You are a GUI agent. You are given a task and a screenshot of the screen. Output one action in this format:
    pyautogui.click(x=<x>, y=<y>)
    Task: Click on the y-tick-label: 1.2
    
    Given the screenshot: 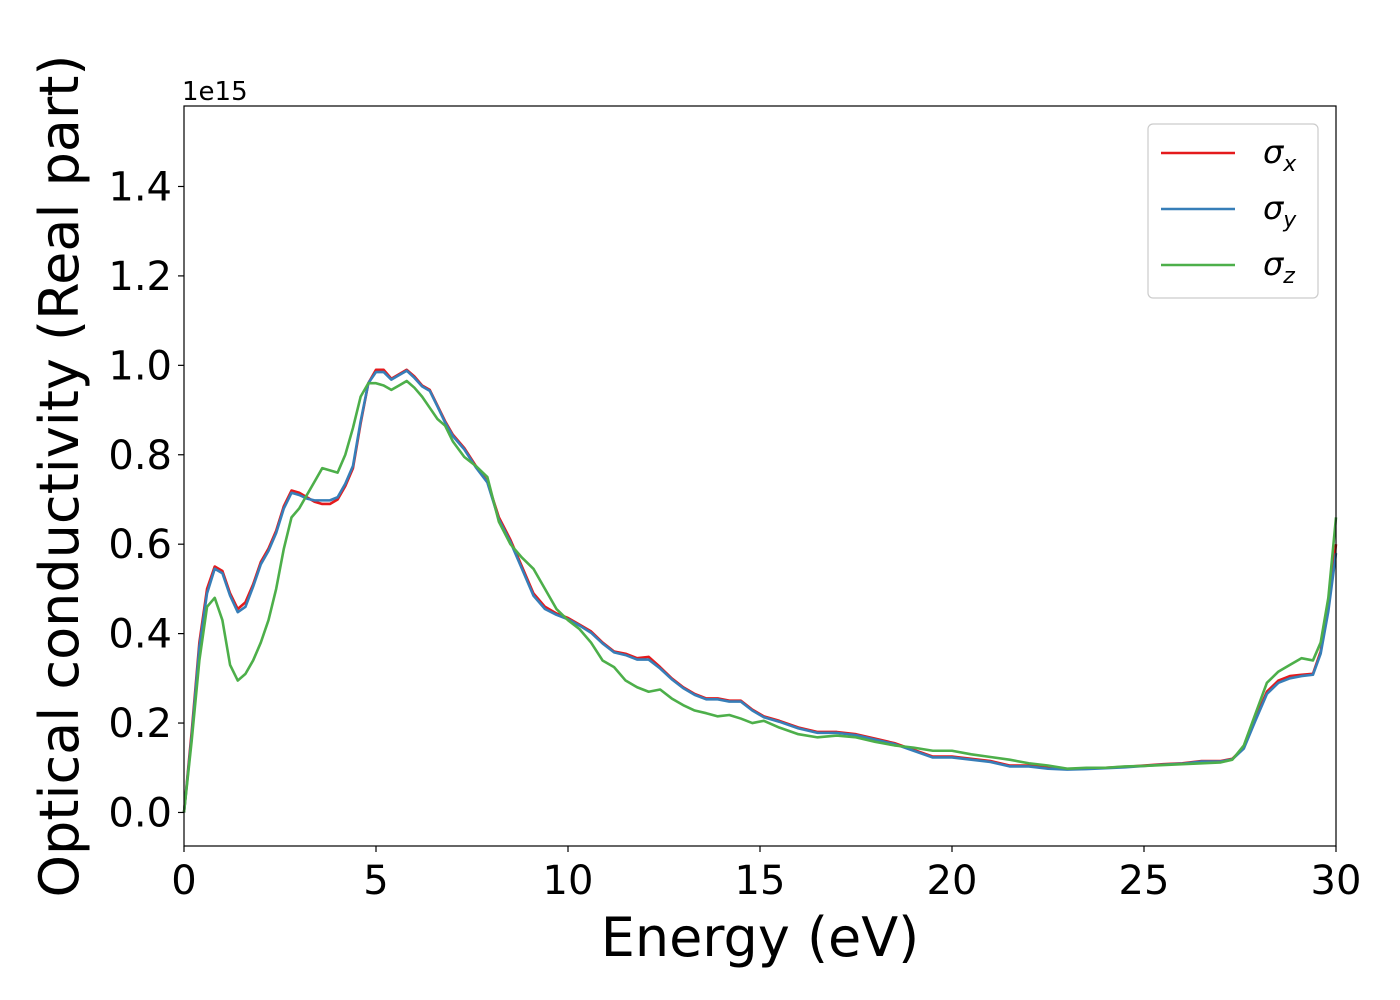 What is the action you would take?
    pyautogui.click(x=140, y=277)
    